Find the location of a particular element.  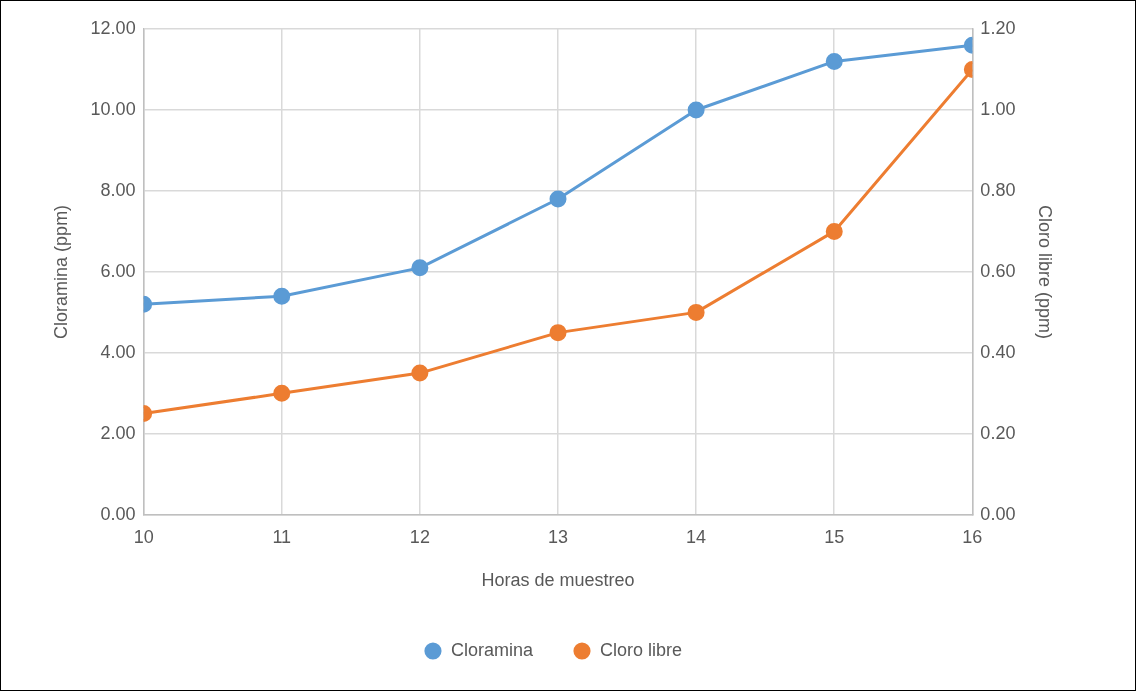

x-tick-label: 11 is located at coordinates (282, 536).